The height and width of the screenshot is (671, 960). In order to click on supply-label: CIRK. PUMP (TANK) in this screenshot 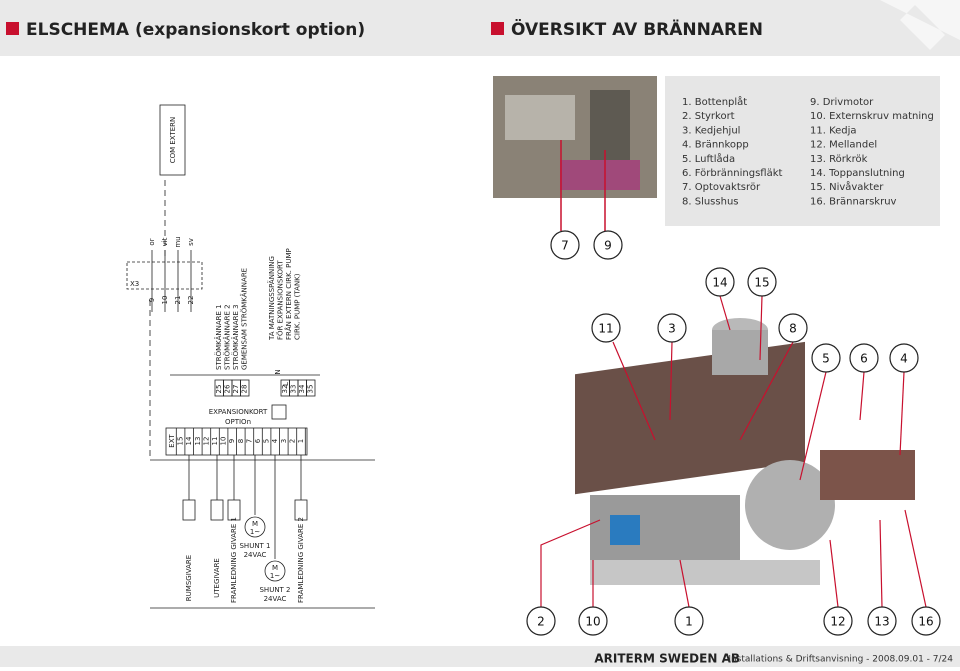, I will do `click(298, 306)`.